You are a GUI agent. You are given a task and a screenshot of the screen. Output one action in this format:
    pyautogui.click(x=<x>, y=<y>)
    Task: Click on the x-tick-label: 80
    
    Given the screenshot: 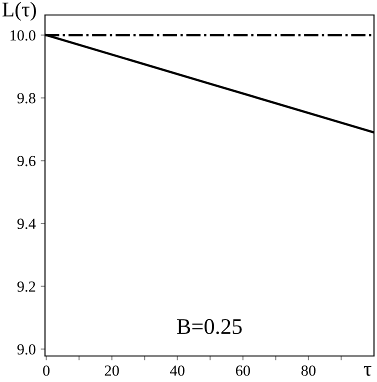 What is the action you would take?
    pyautogui.click(x=308, y=370)
    